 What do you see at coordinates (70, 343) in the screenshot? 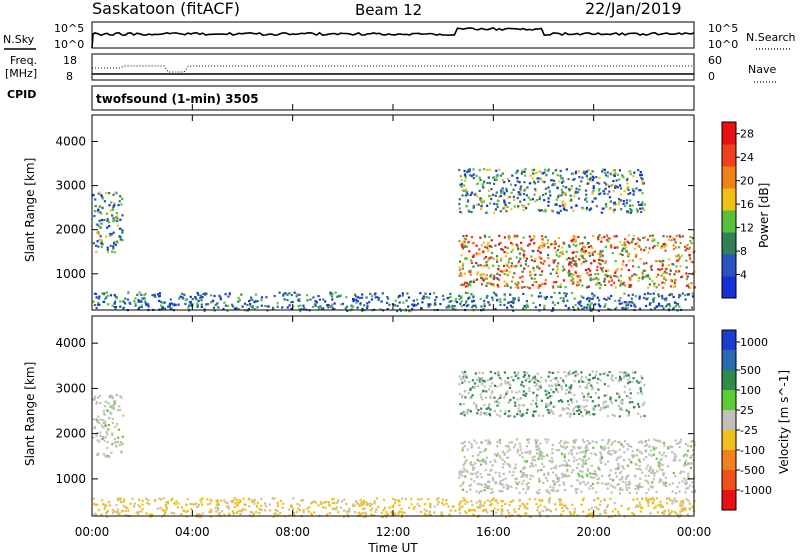
I see `y-tick-label: 4000` at bounding box center [70, 343].